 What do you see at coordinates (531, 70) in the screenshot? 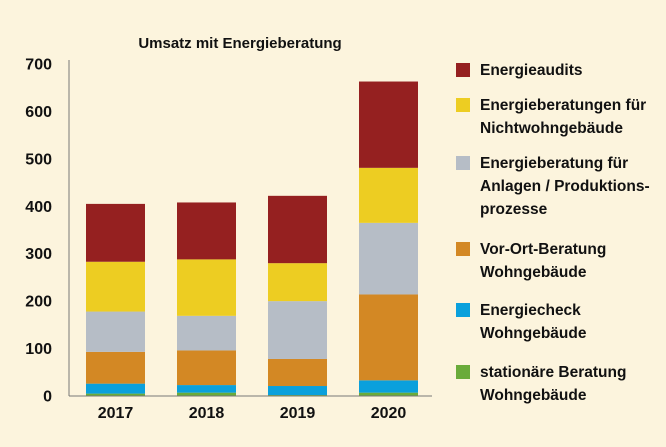
I see `legend-label: Energieaudits` at bounding box center [531, 70].